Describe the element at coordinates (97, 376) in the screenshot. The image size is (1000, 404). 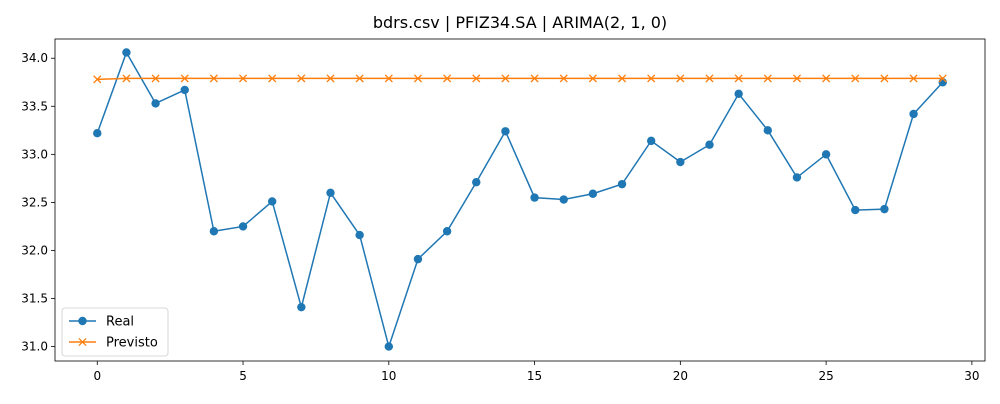
I see `x-tick-label-0: 0` at that location.